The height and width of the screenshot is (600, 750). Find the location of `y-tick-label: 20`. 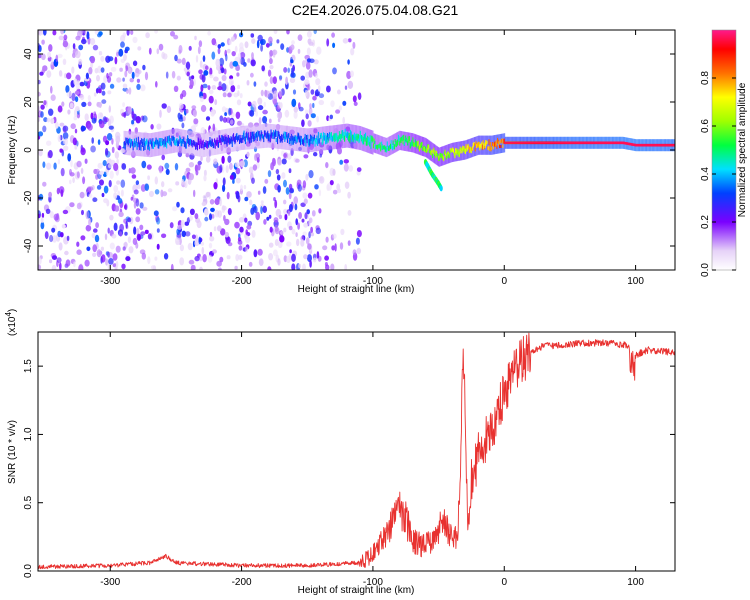

y-tick-label: 20 is located at coordinates (28, 102).